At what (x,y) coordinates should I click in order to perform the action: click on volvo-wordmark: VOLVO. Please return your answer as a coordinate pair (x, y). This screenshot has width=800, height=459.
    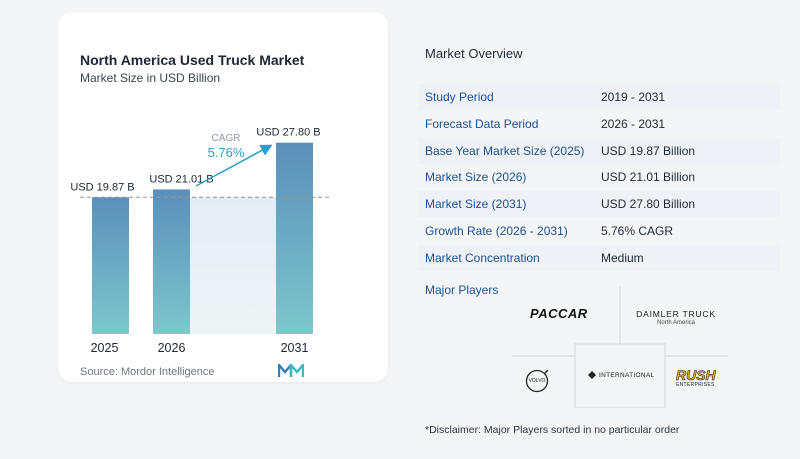
    Looking at the image, I should click on (537, 381).